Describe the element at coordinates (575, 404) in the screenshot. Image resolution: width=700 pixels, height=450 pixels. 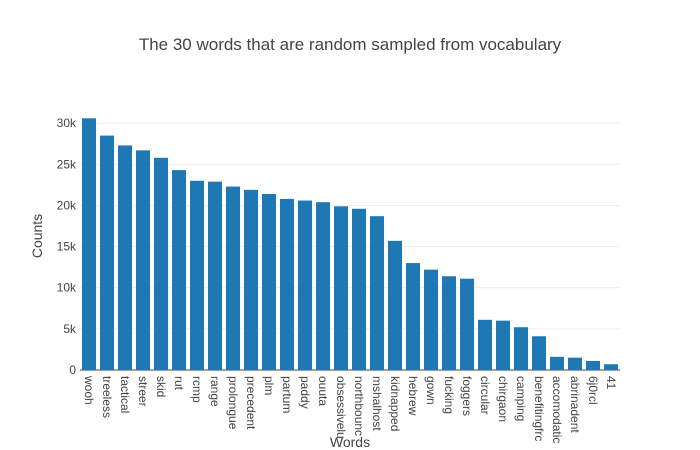
I see `x-tick-label: abrinadent` at that location.